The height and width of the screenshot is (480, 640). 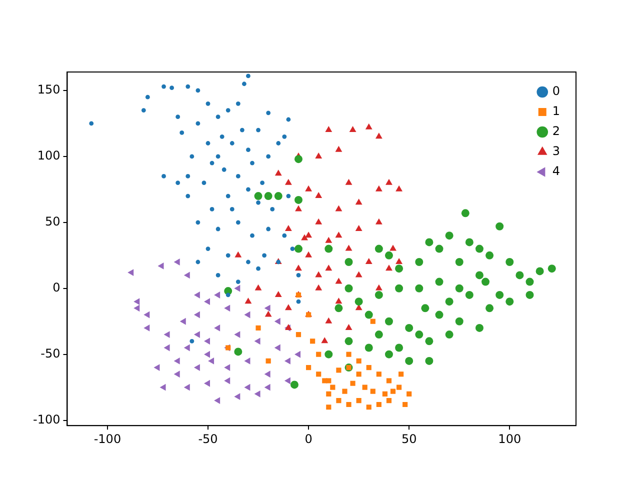 What do you see at coordinates (556, 91) in the screenshot?
I see `legend-label: 0` at bounding box center [556, 91].